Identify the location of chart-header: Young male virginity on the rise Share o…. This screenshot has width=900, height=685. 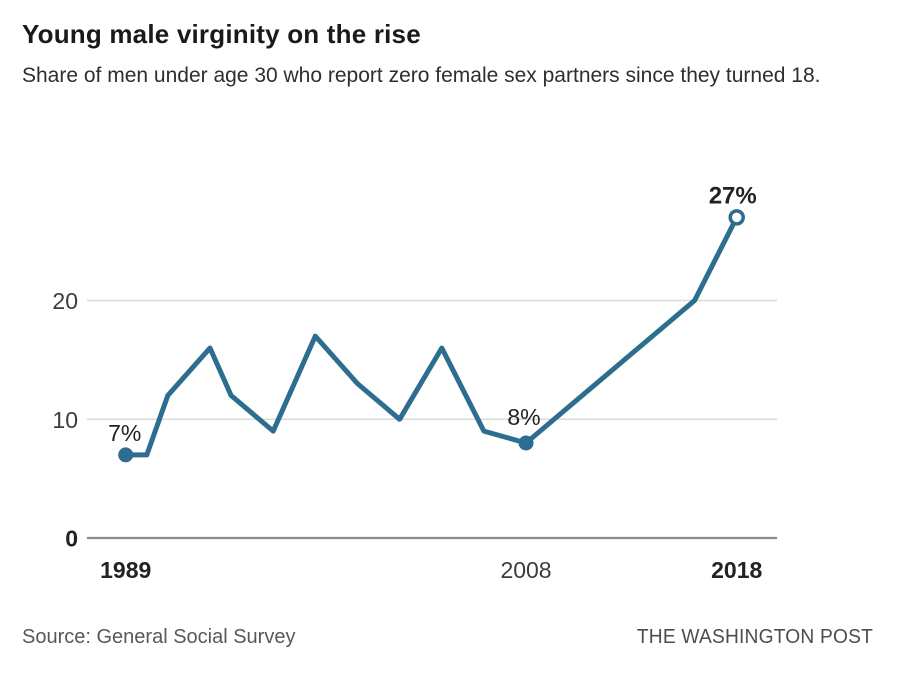
(442, 54).